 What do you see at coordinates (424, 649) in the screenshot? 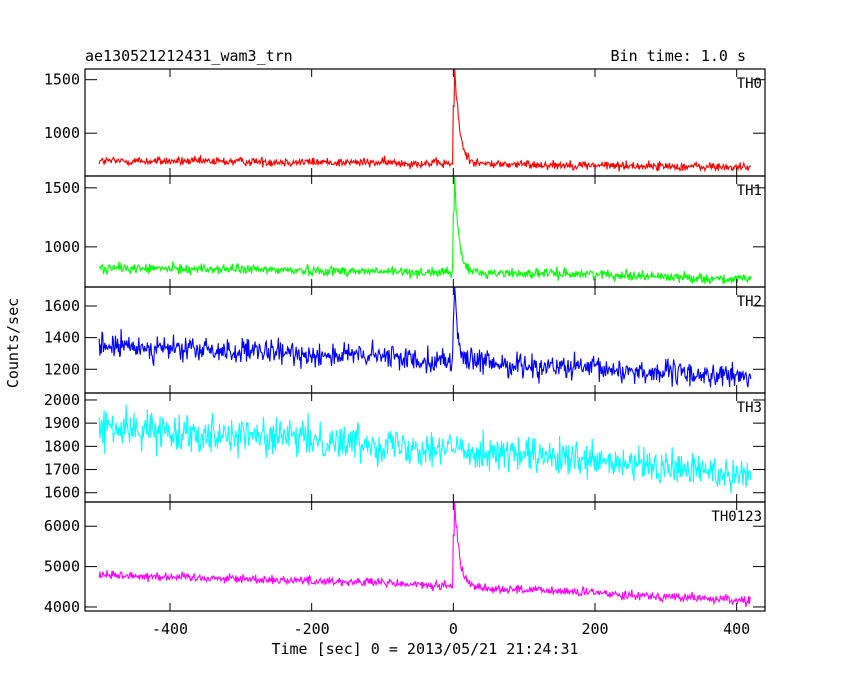
I see `x-axis-title: Time [sec] 0 = 2013/05/21 21:24:31` at bounding box center [424, 649].